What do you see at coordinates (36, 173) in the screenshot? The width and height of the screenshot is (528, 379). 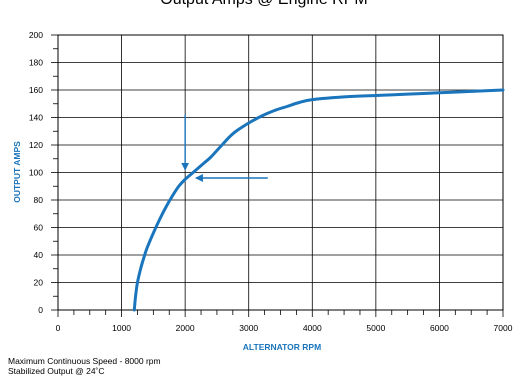 I see `y-tick-label-100: 100` at bounding box center [36, 173].